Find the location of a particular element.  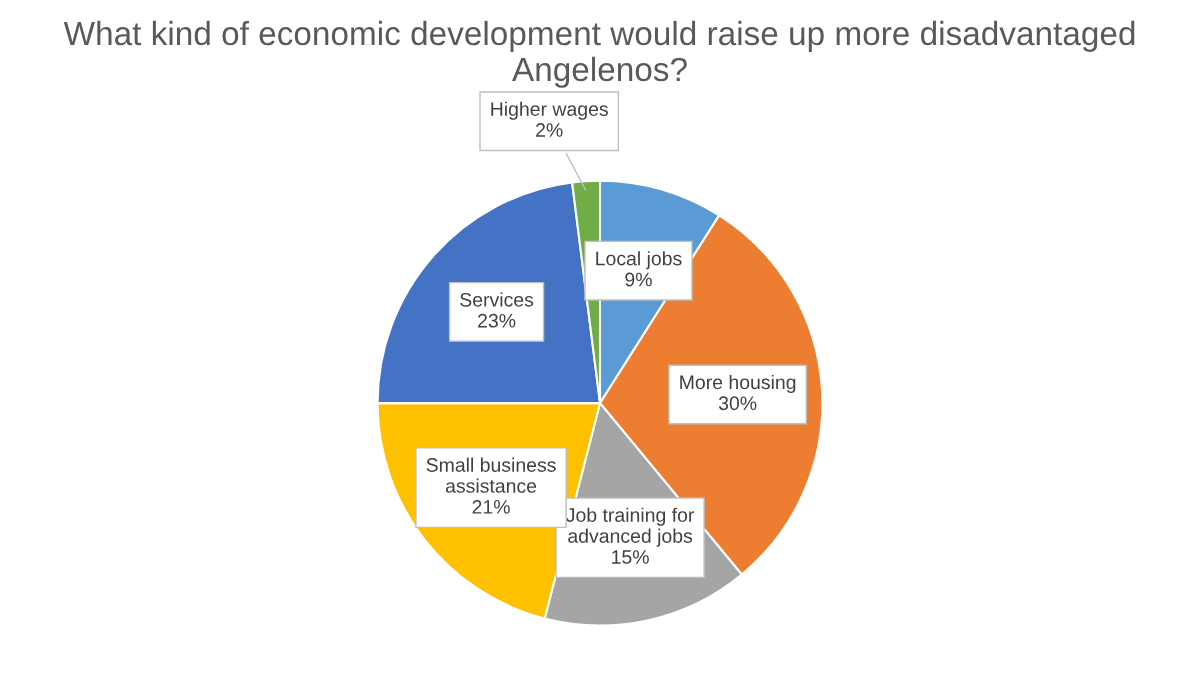

data-label: 23% is located at coordinates (497, 320).